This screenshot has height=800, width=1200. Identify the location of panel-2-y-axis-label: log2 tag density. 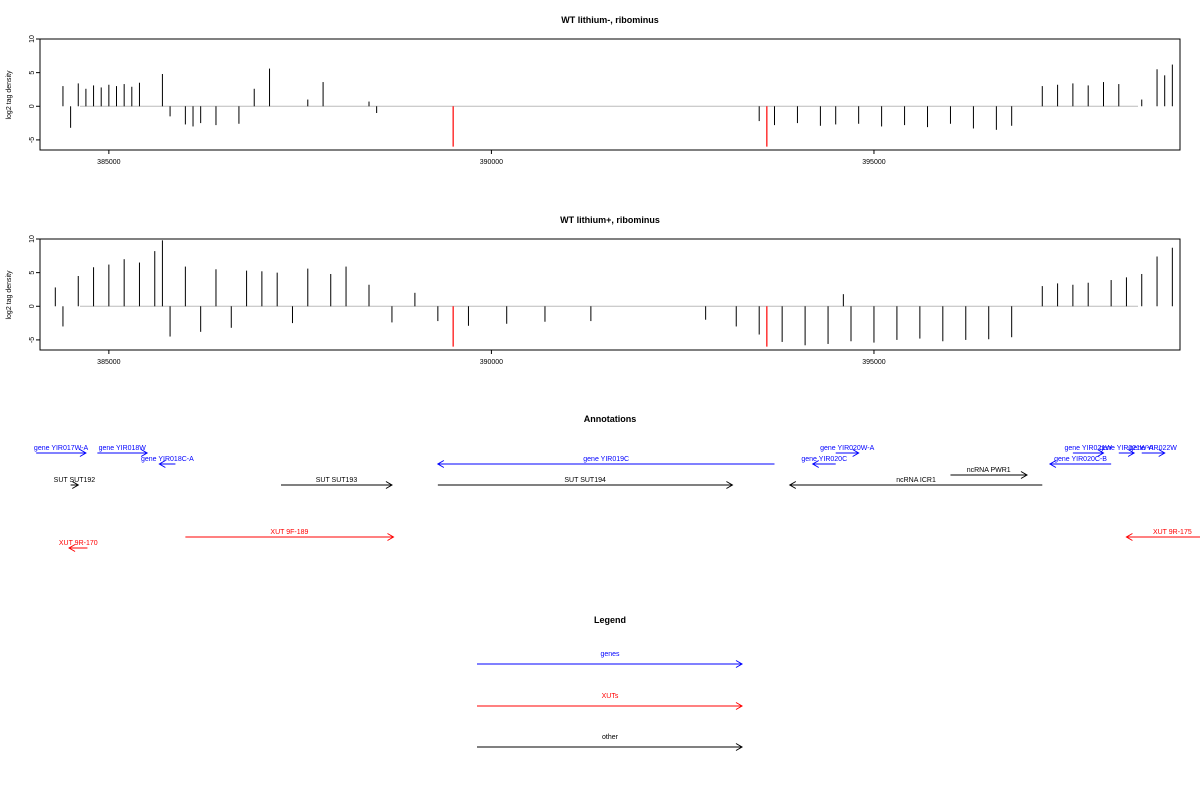
(9, 295).